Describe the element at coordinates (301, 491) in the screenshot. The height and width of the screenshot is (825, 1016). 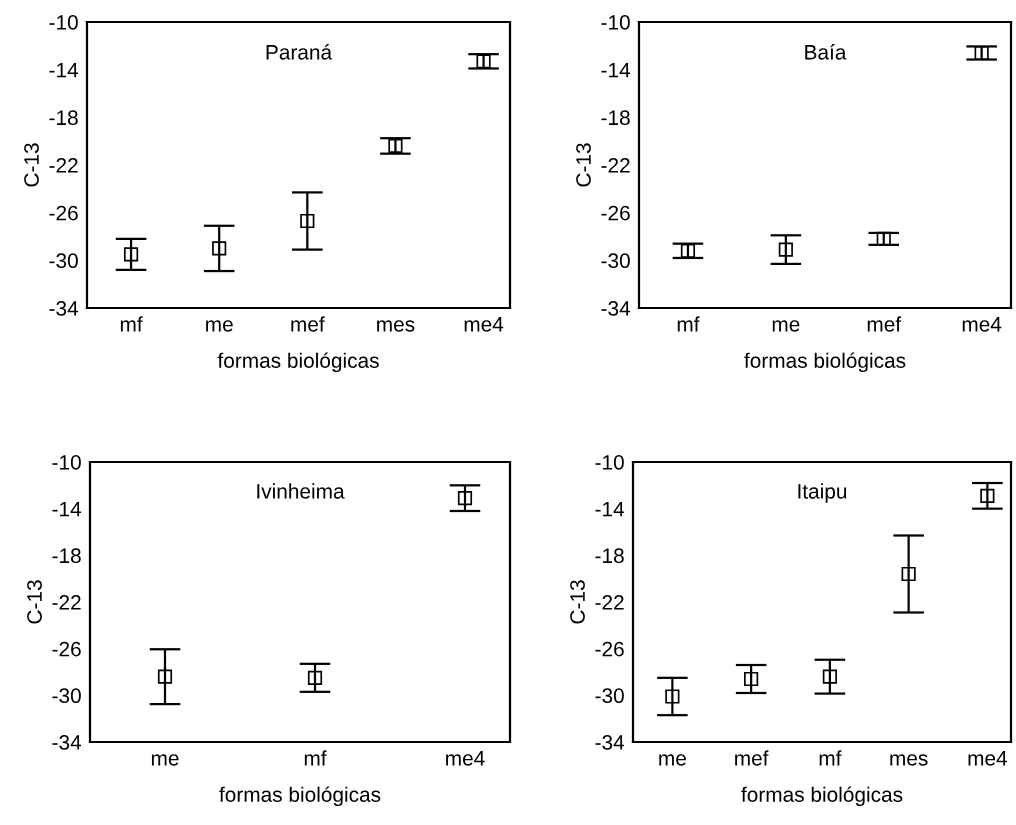
I see `text: Ivinheima` at that location.